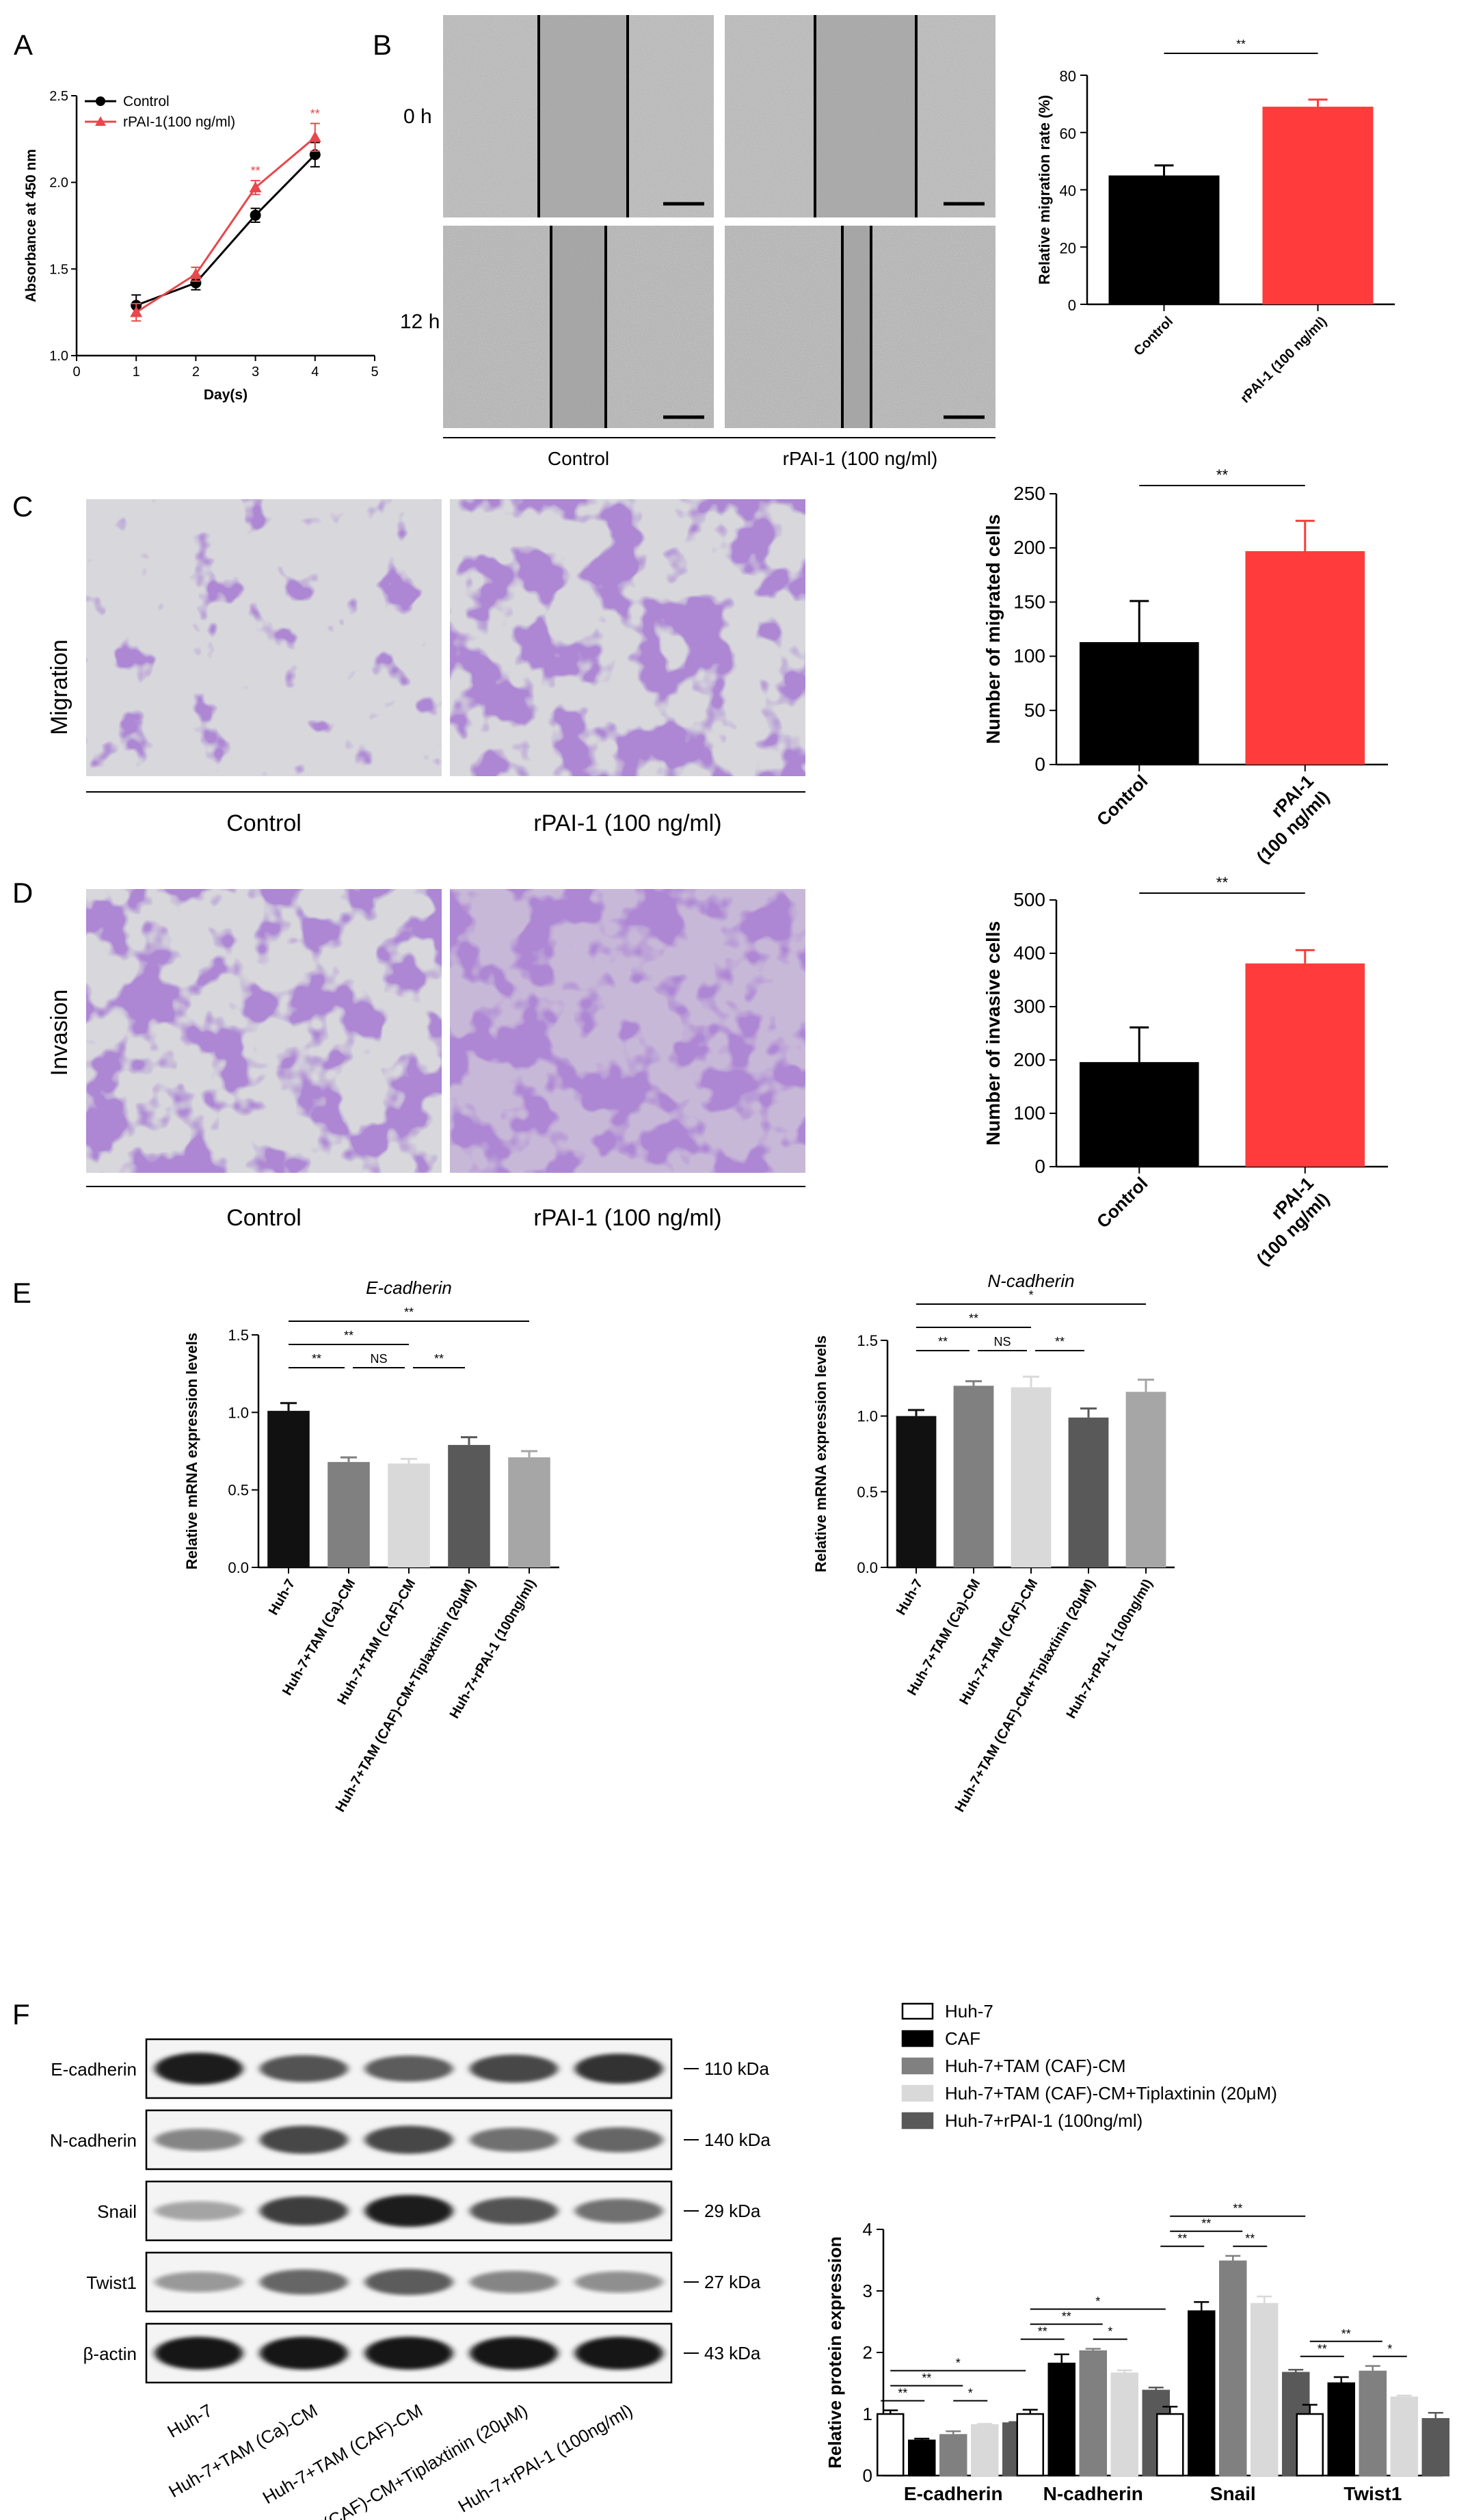 The height and width of the screenshot is (2520, 1470). I want to click on legend-marker, so click(100, 121).